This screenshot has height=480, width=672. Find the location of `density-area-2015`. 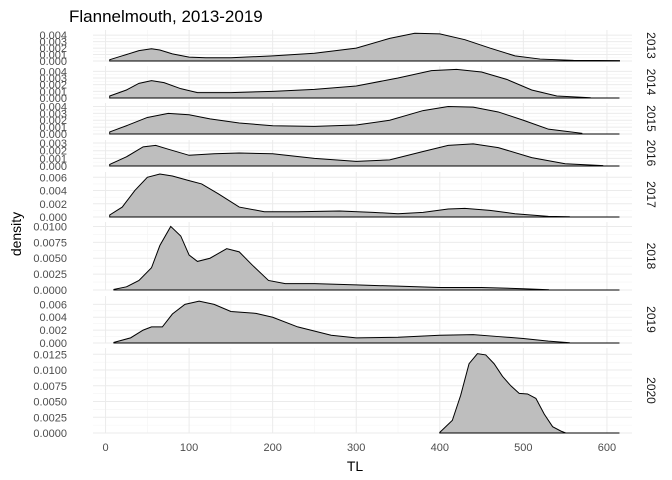

density-area-2015 is located at coordinates (346, 120).